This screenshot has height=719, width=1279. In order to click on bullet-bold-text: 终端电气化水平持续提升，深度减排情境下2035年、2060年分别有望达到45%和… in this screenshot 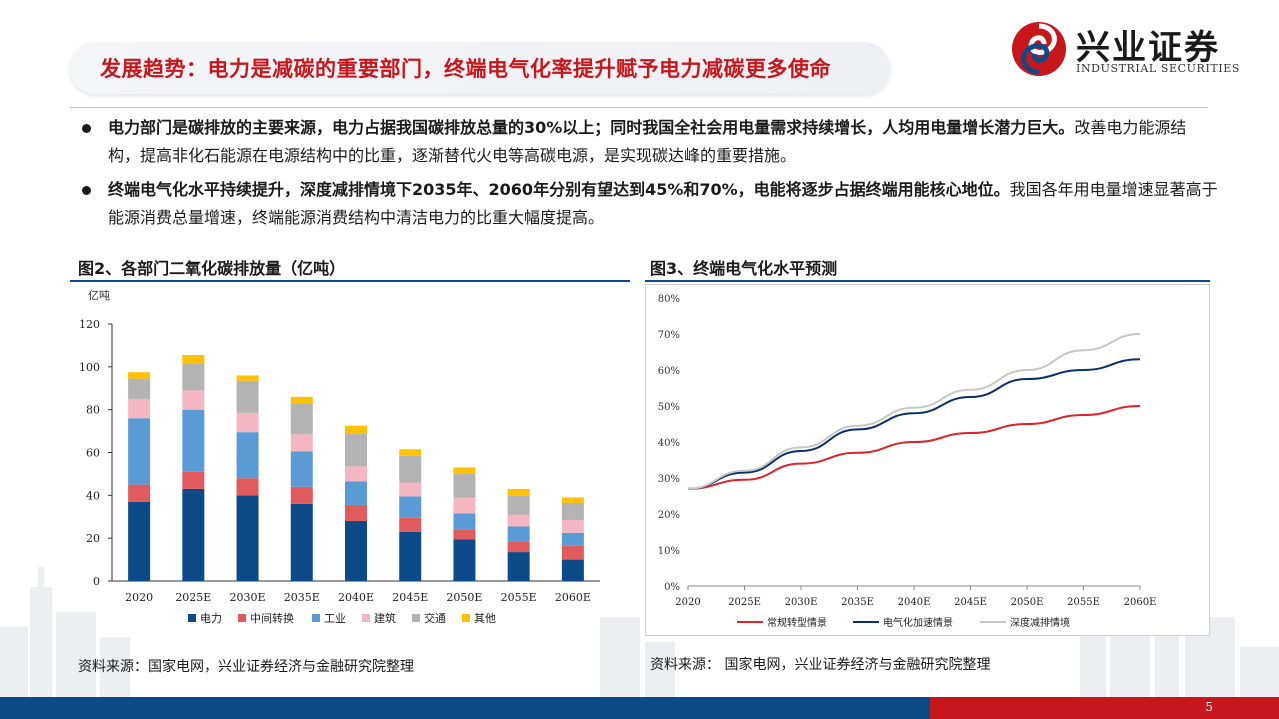, I will do `click(559, 189)`.